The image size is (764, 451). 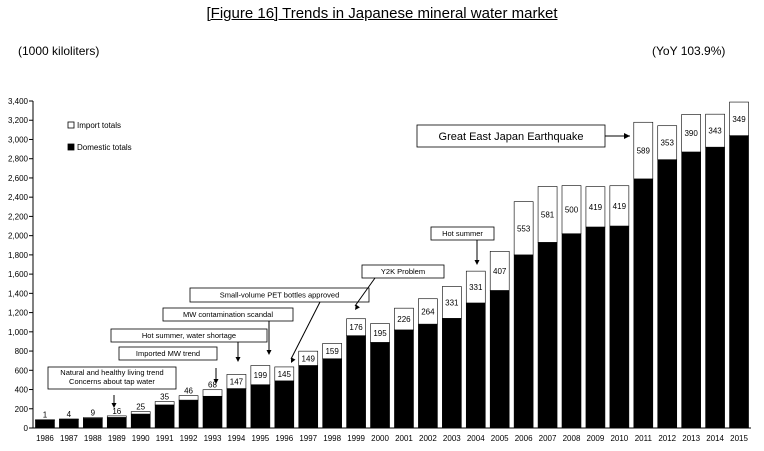 I want to click on data-label-1998: 159, so click(x=332, y=351).